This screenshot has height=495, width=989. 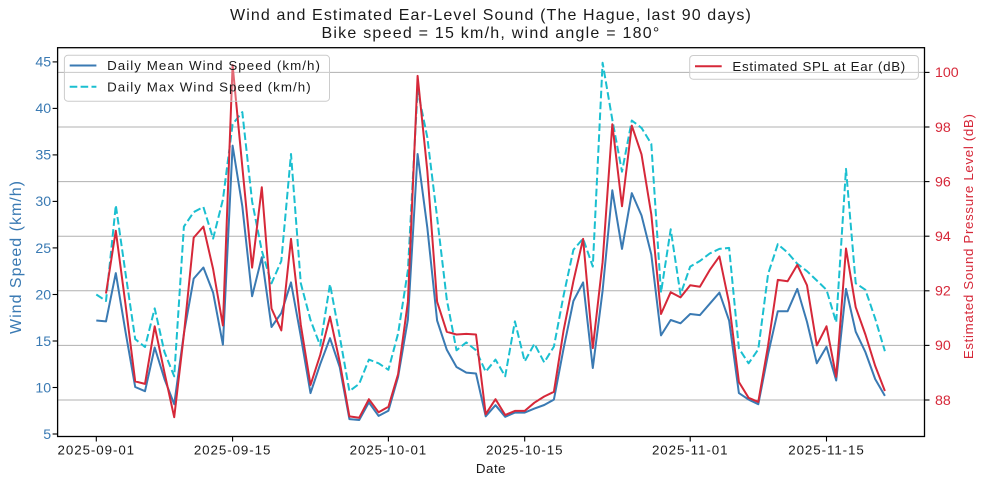 I want to click on svg-text: 88, so click(x=943, y=401).